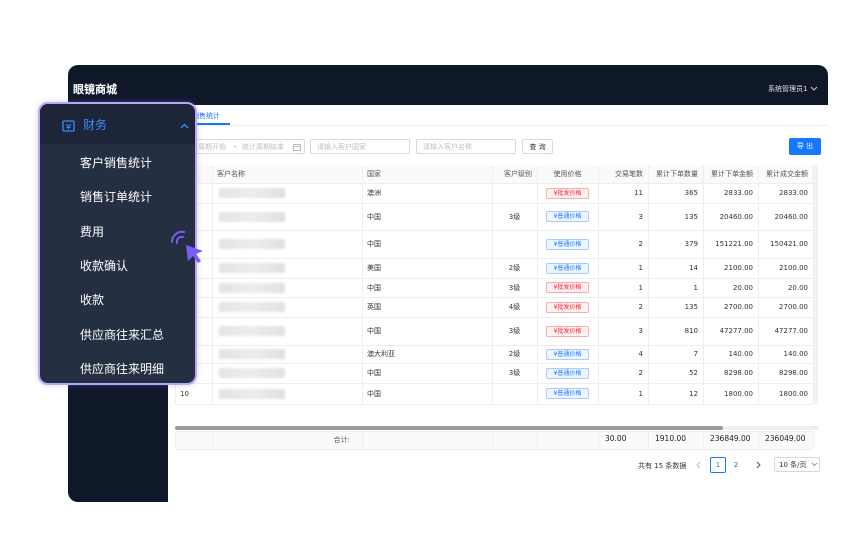 The height and width of the screenshot is (550, 860). What do you see at coordinates (116, 163) in the screenshot?
I see `menu-item: 客户销售统计` at bounding box center [116, 163].